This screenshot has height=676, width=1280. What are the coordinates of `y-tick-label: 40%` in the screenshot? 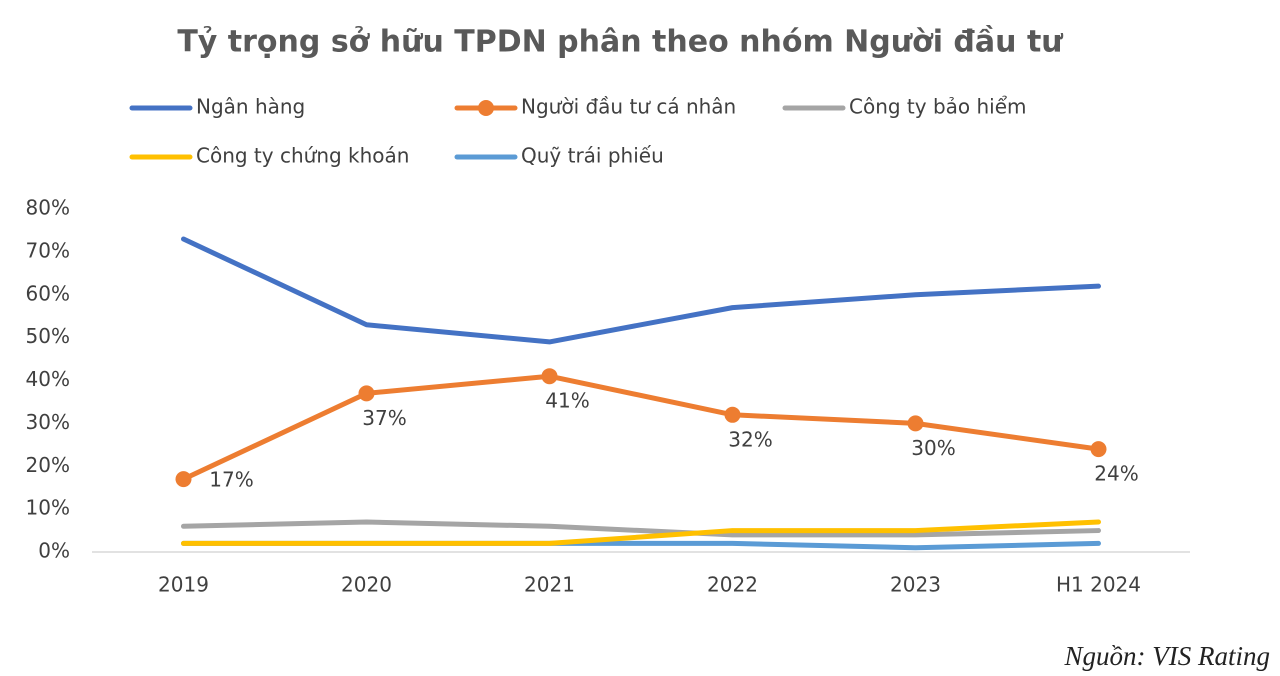 It's located at (48, 379).